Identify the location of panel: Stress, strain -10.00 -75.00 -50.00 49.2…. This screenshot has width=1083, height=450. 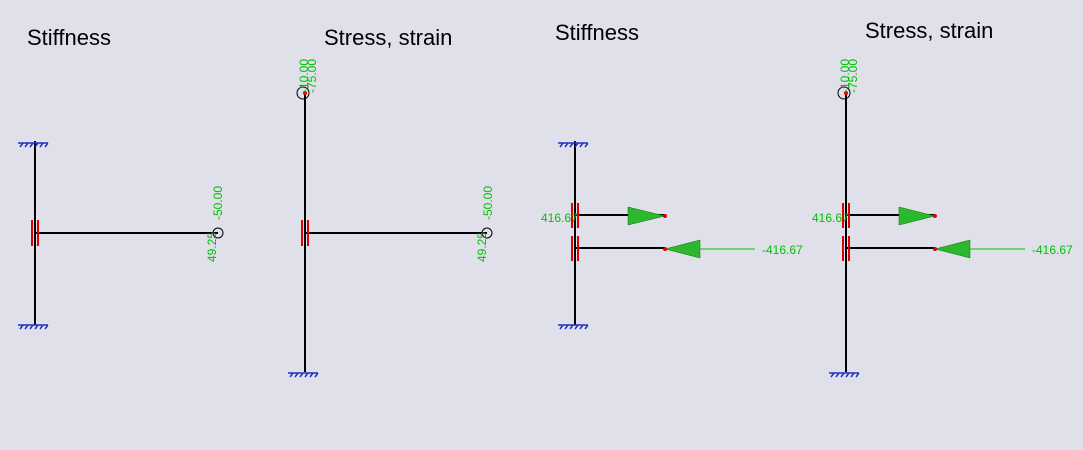
(391, 201).